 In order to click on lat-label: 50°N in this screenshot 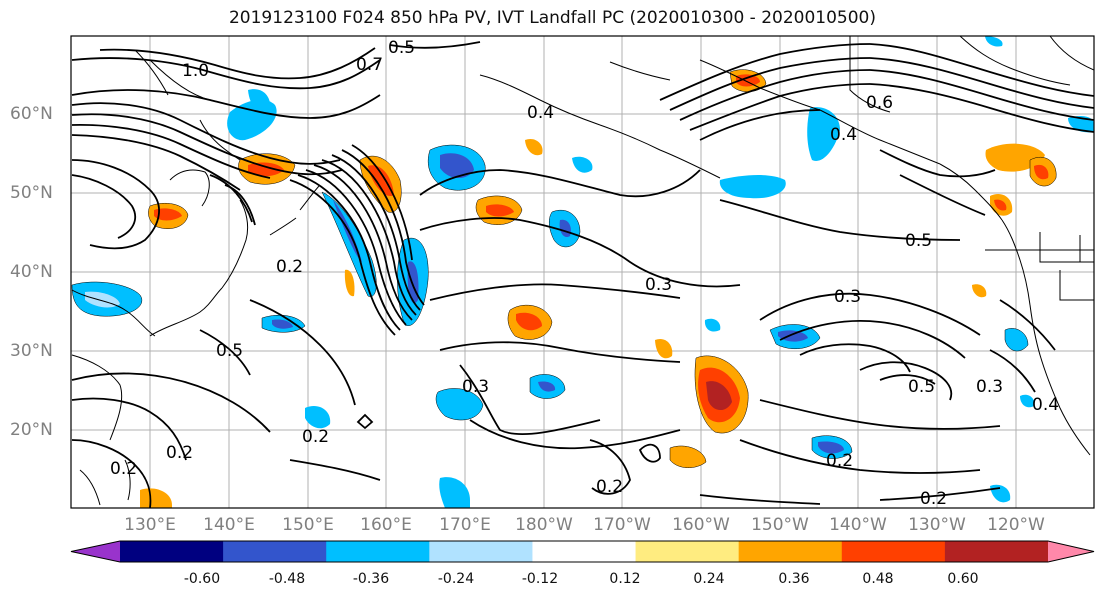, I will do `click(31, 193)`.